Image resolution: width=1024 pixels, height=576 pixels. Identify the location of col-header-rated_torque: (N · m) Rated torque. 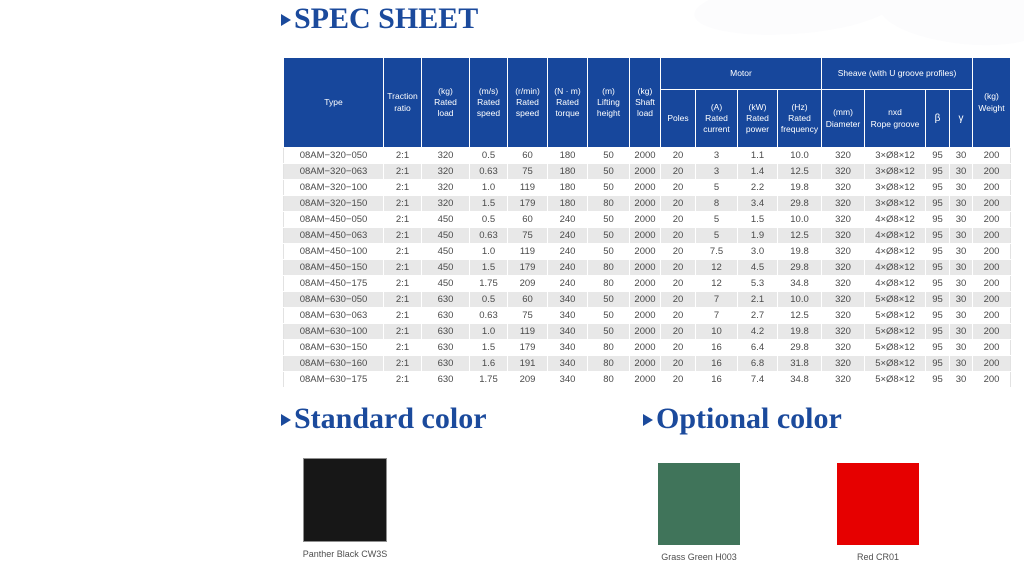
(567, 102).